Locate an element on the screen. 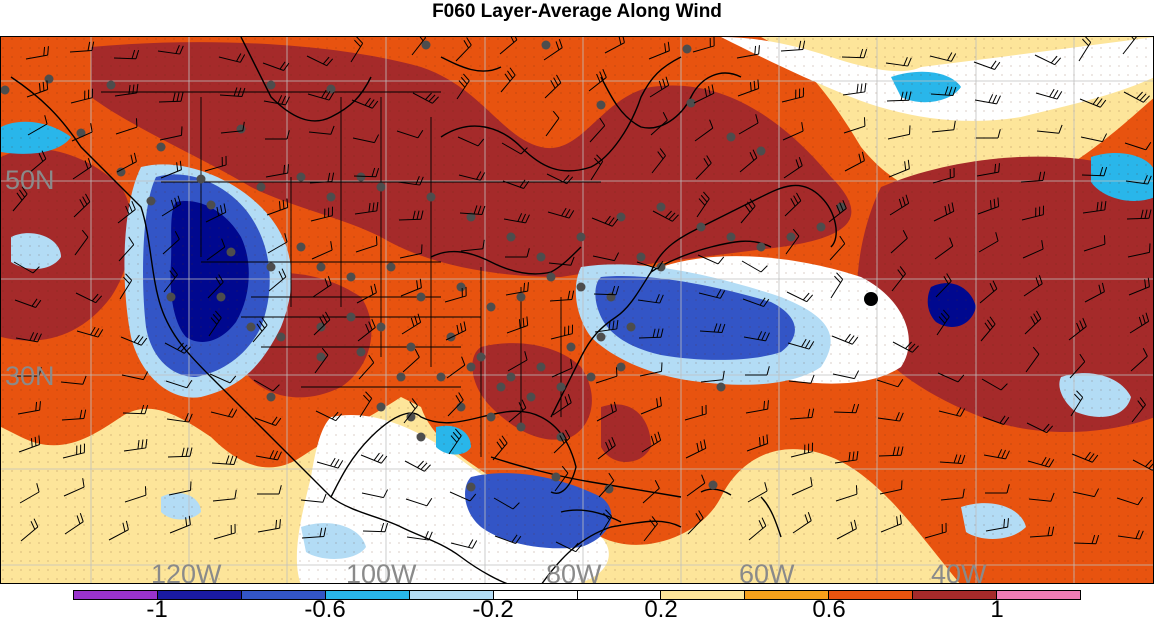 The image size is (1154, 623). chart-title: F060 Layer-Average Along Wind is located at coordinates (577, 15).